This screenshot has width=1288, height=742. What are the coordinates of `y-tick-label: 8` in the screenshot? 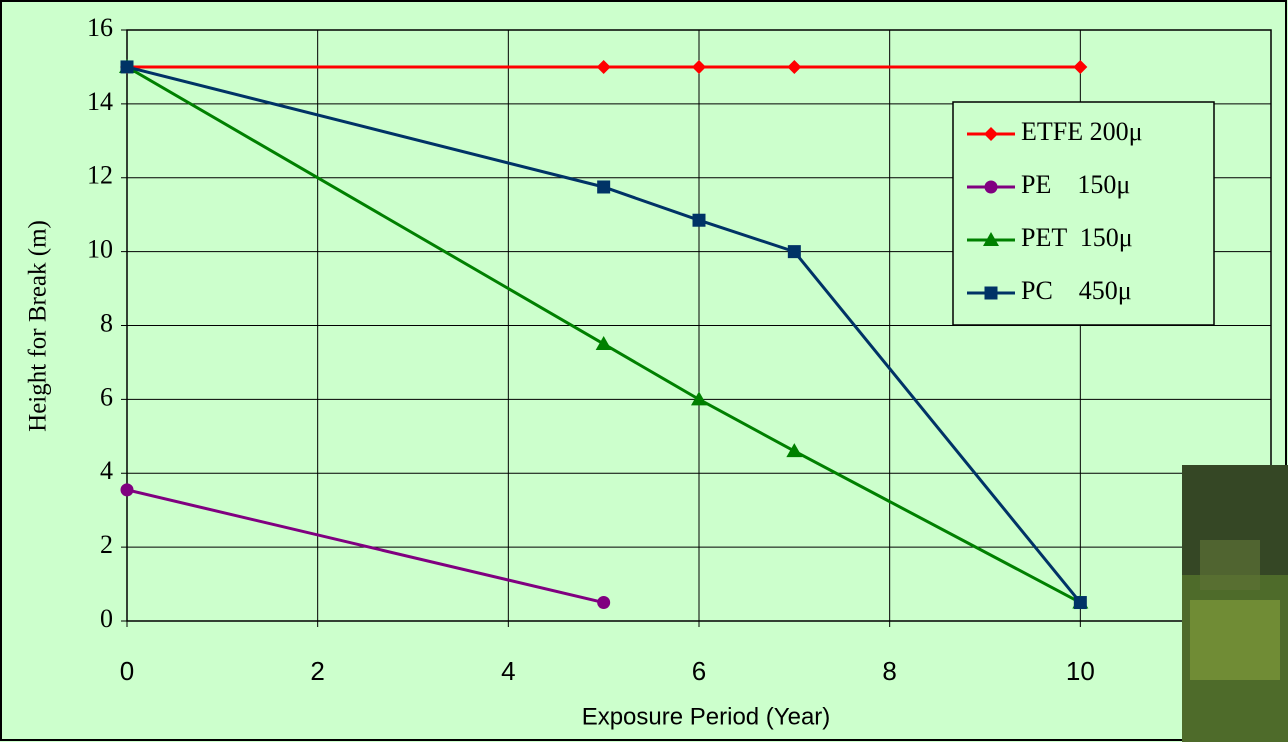 It's located at (106, 322).